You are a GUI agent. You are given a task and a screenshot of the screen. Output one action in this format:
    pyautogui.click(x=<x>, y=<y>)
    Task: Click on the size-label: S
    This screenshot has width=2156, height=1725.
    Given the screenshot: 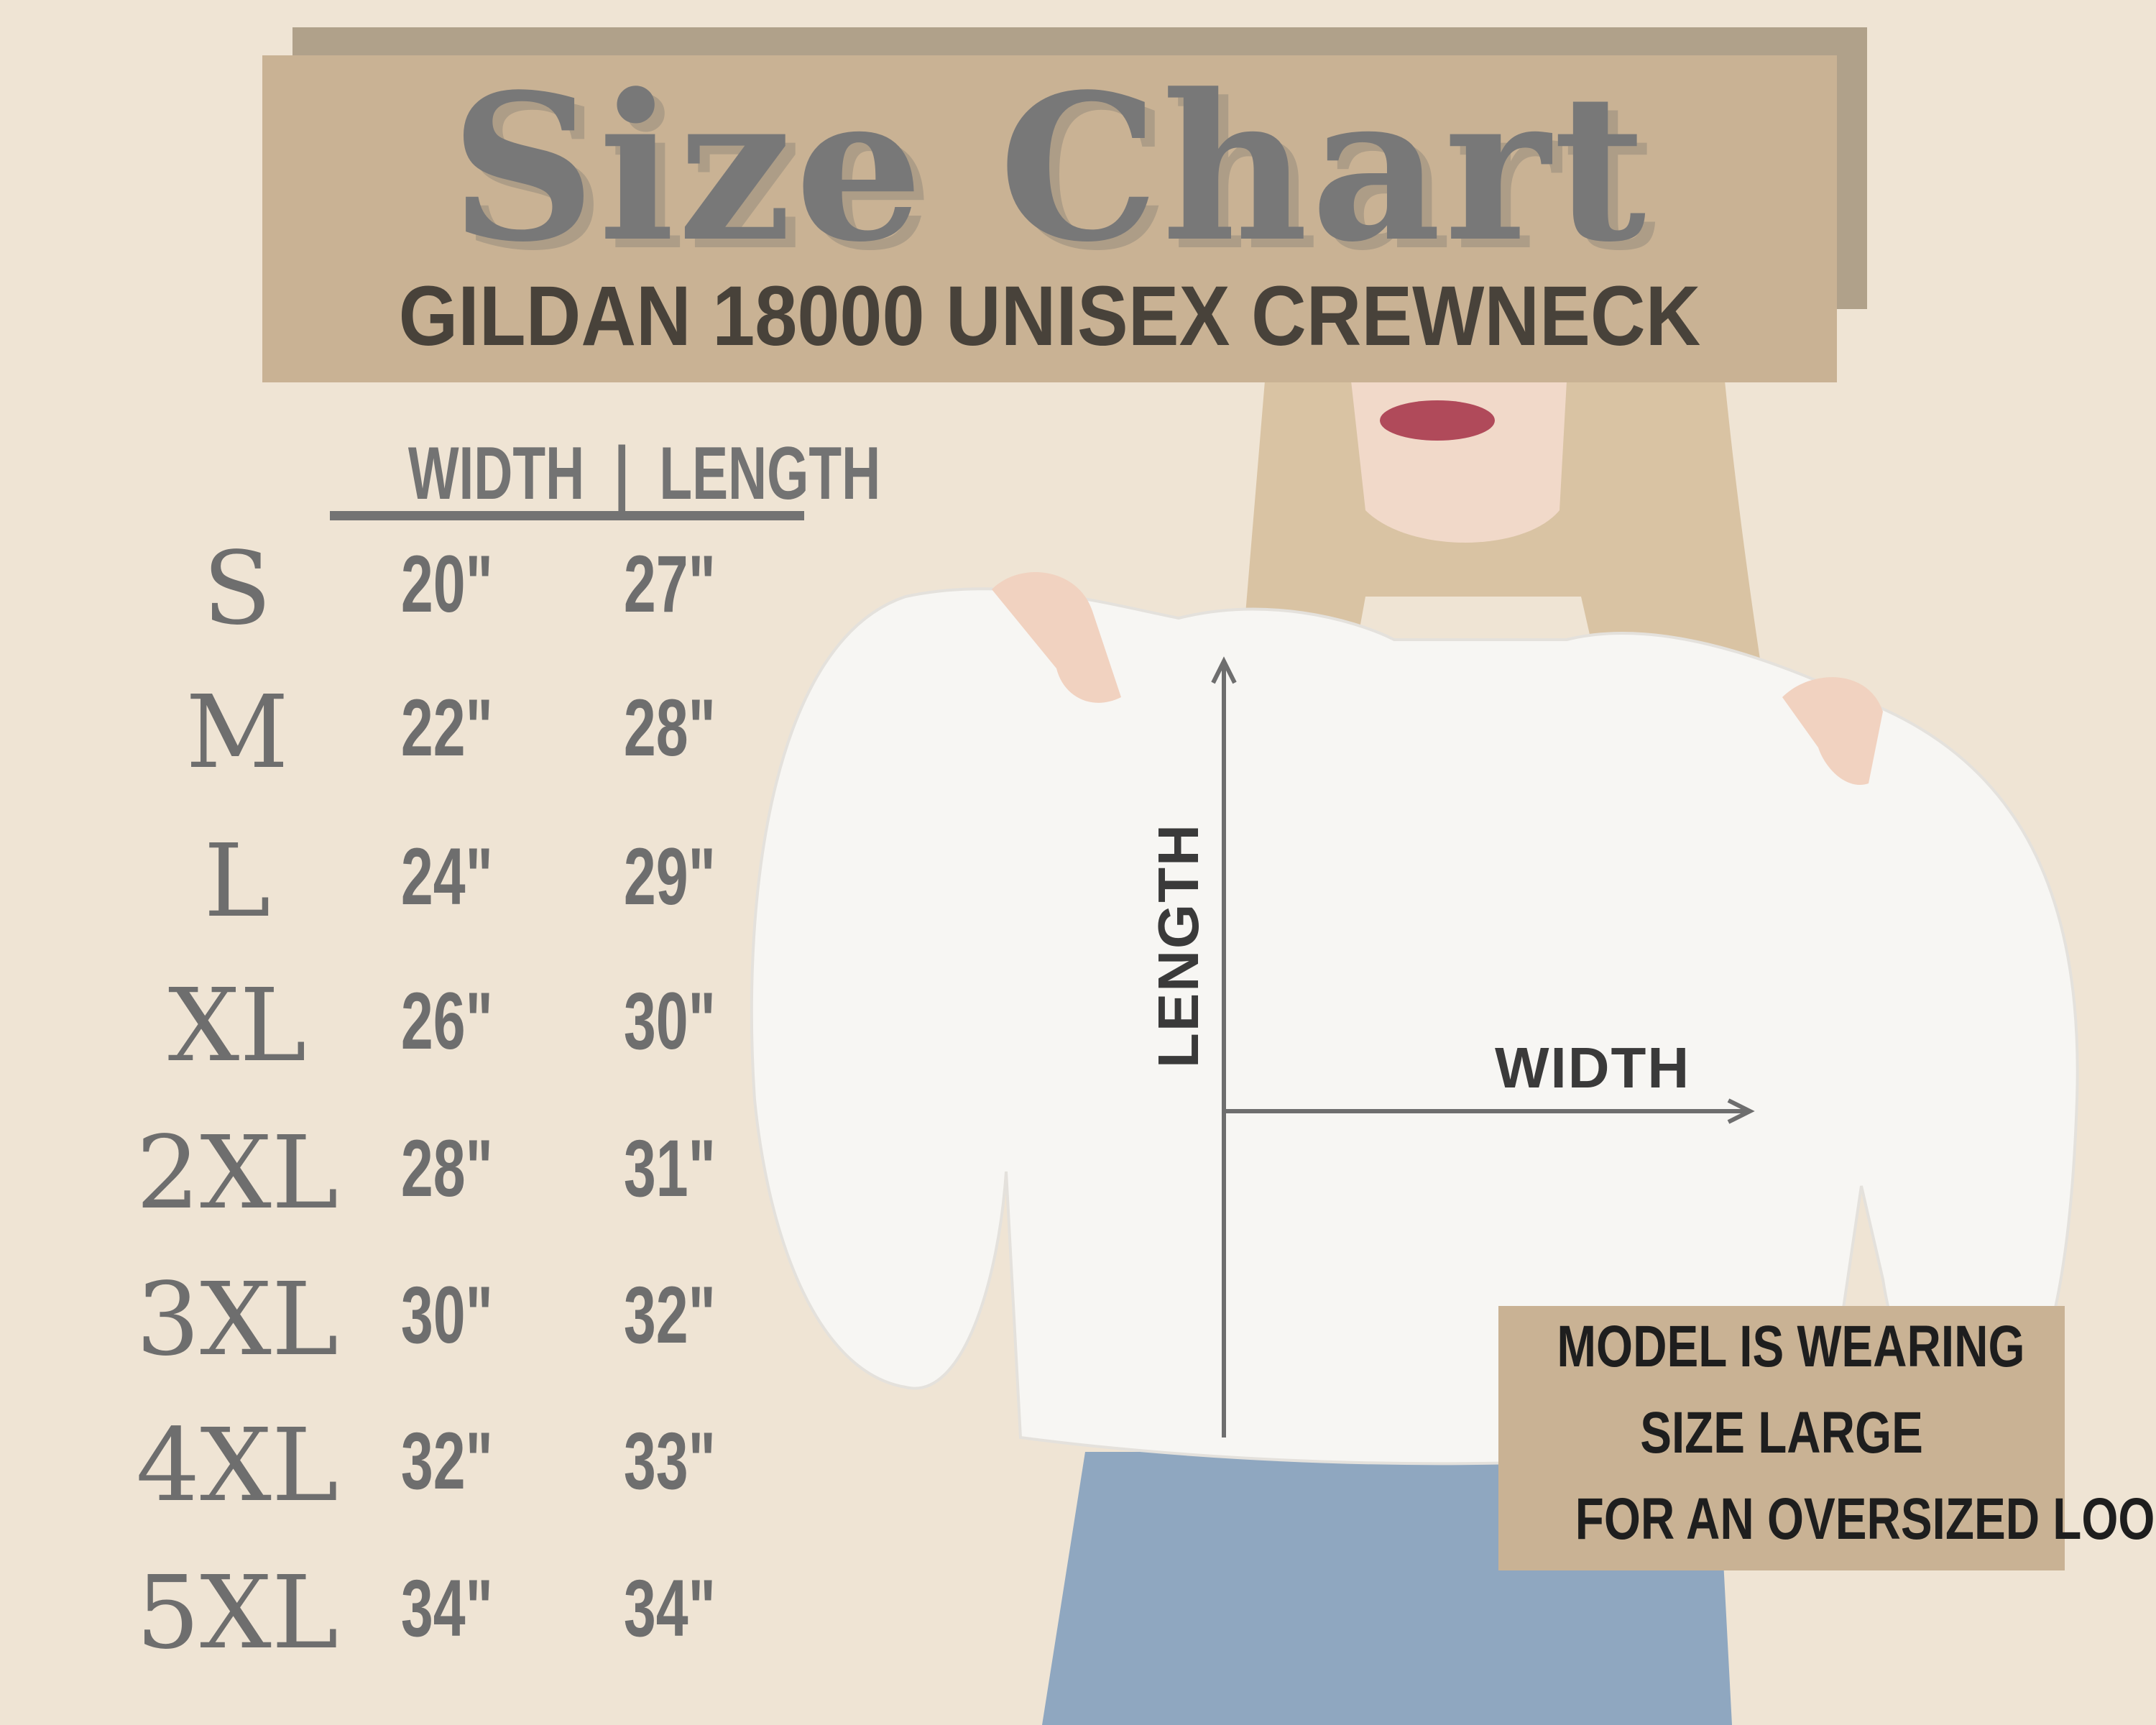 What is the action you would take?
    pyautogui.click(x=238, y=589)
    